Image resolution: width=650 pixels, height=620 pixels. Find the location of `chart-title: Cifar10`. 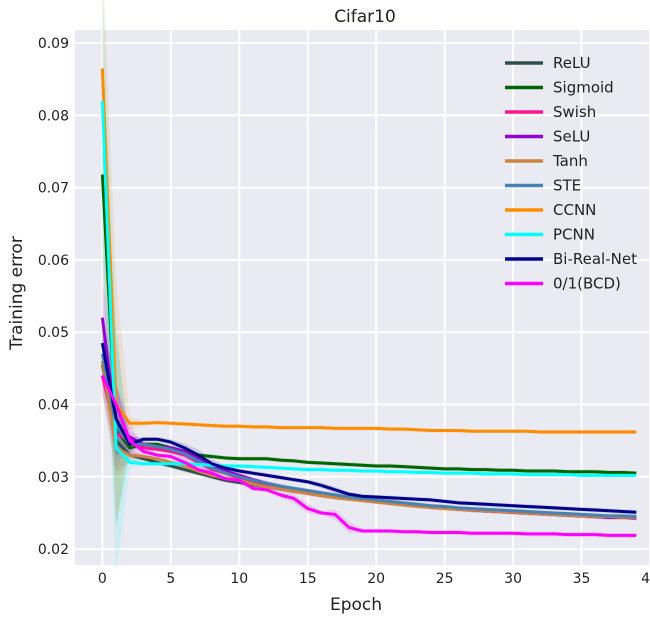

chart-title: Cifar10 is located at coordinates (365, 17).